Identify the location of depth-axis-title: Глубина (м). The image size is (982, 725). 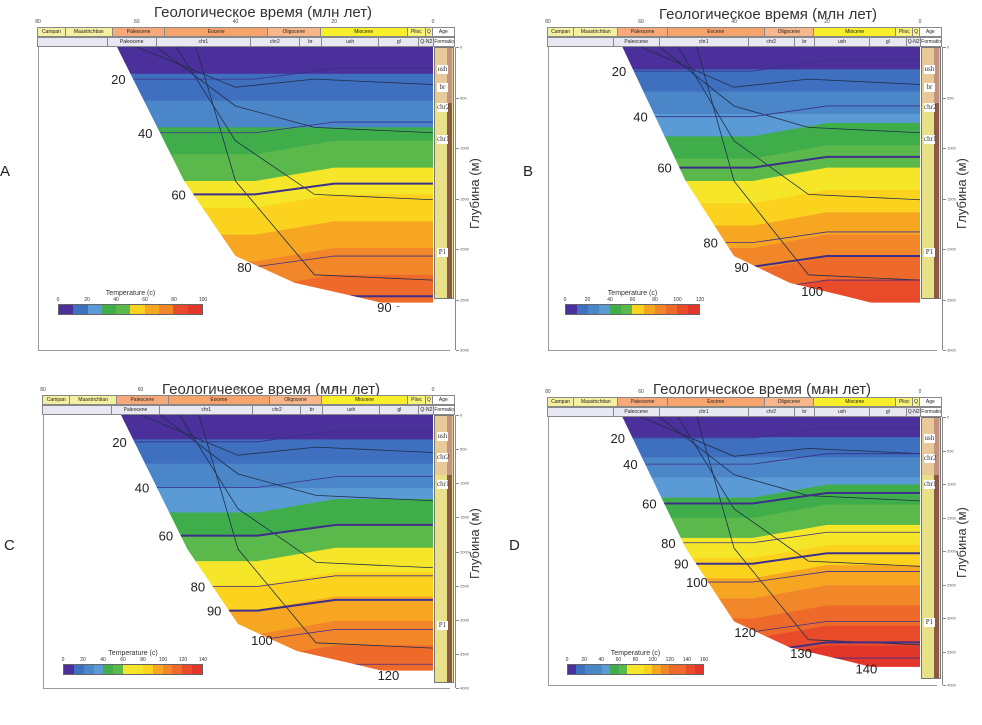
(961, 193).